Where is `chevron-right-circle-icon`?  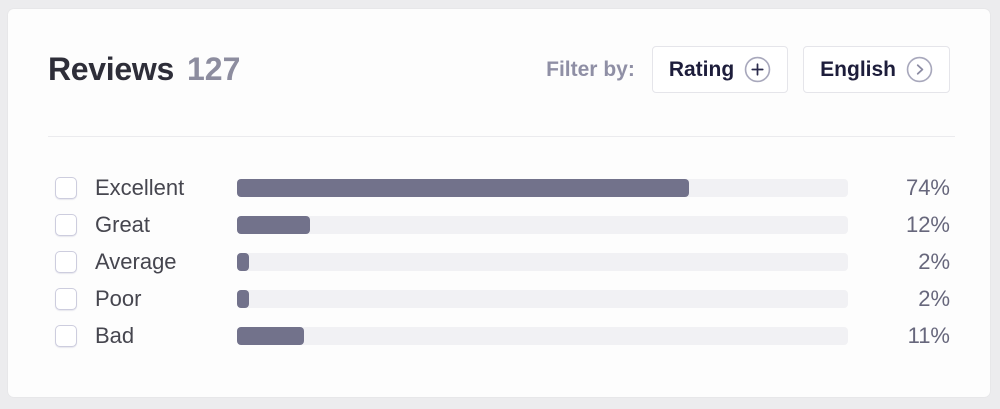
chevron-right-circle-icon is located at coordinates (919, 69).